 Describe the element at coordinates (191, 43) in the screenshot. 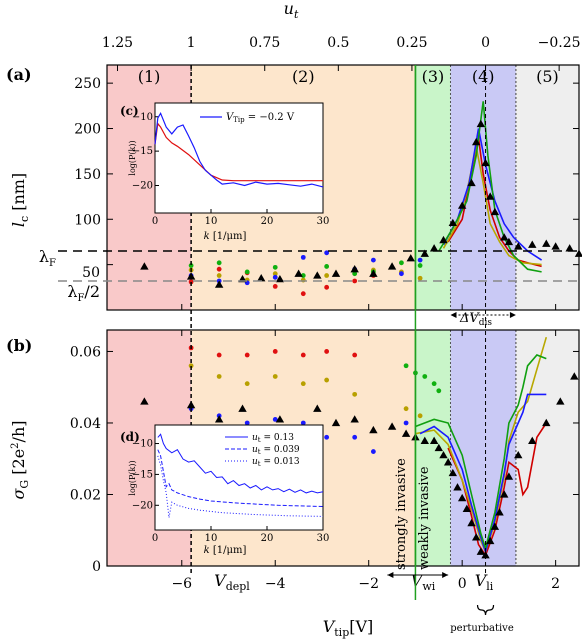

I see `top-tick-label-1: 1` at that location.